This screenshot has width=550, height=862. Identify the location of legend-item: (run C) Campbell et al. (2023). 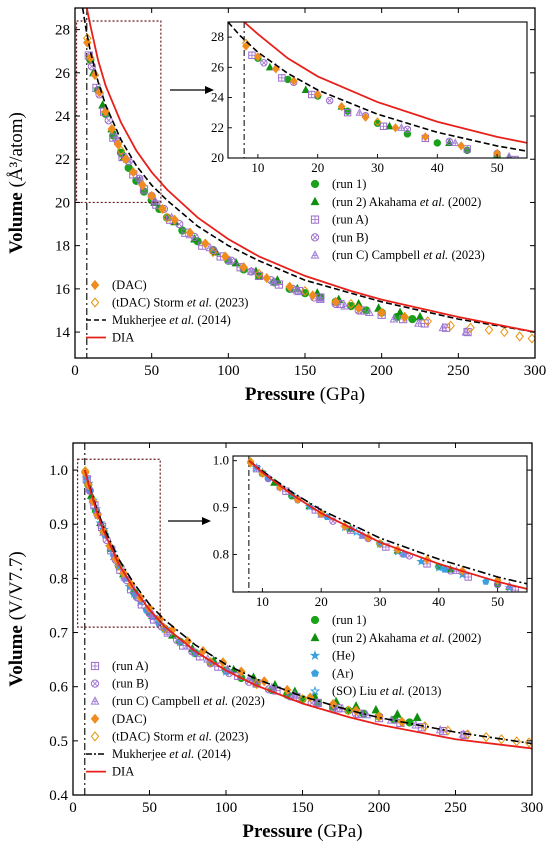
(177, 701).